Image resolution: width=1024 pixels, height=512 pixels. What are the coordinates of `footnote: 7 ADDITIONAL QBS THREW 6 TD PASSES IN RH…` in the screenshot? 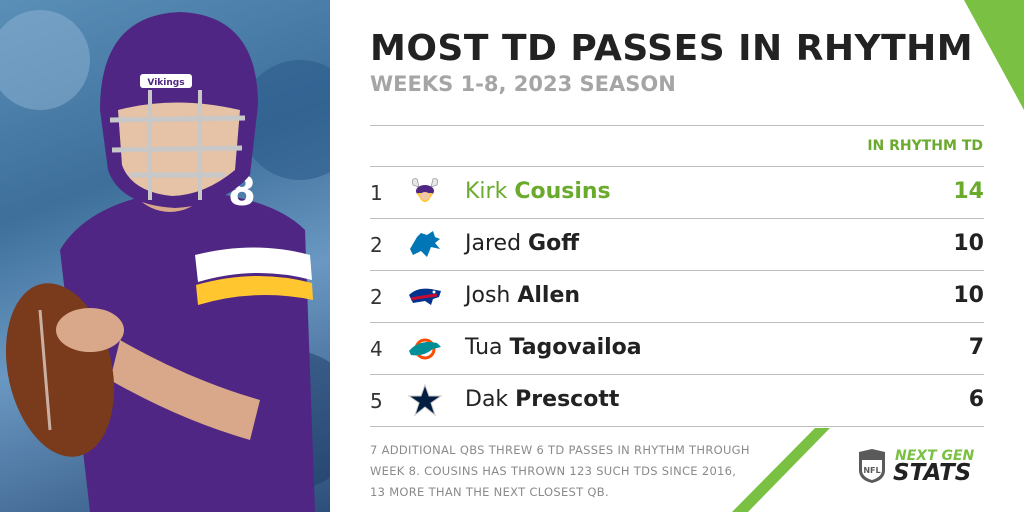 It's located at (560, 471).